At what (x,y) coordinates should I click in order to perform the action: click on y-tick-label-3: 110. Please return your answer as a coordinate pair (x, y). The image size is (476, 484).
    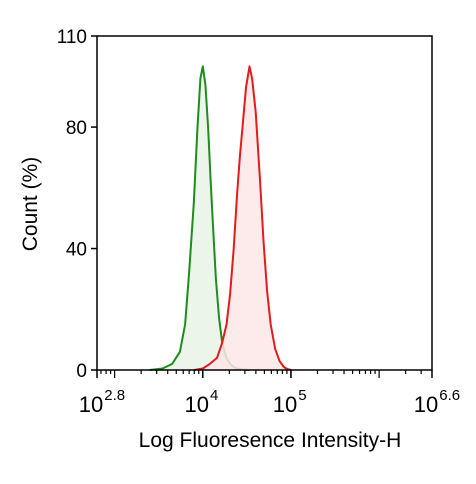
    Looking at the image, I should click on (72, 37).